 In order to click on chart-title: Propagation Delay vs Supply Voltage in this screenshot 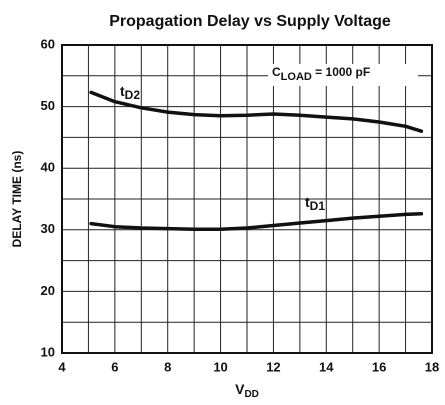, I will do `click(250, 21)`.